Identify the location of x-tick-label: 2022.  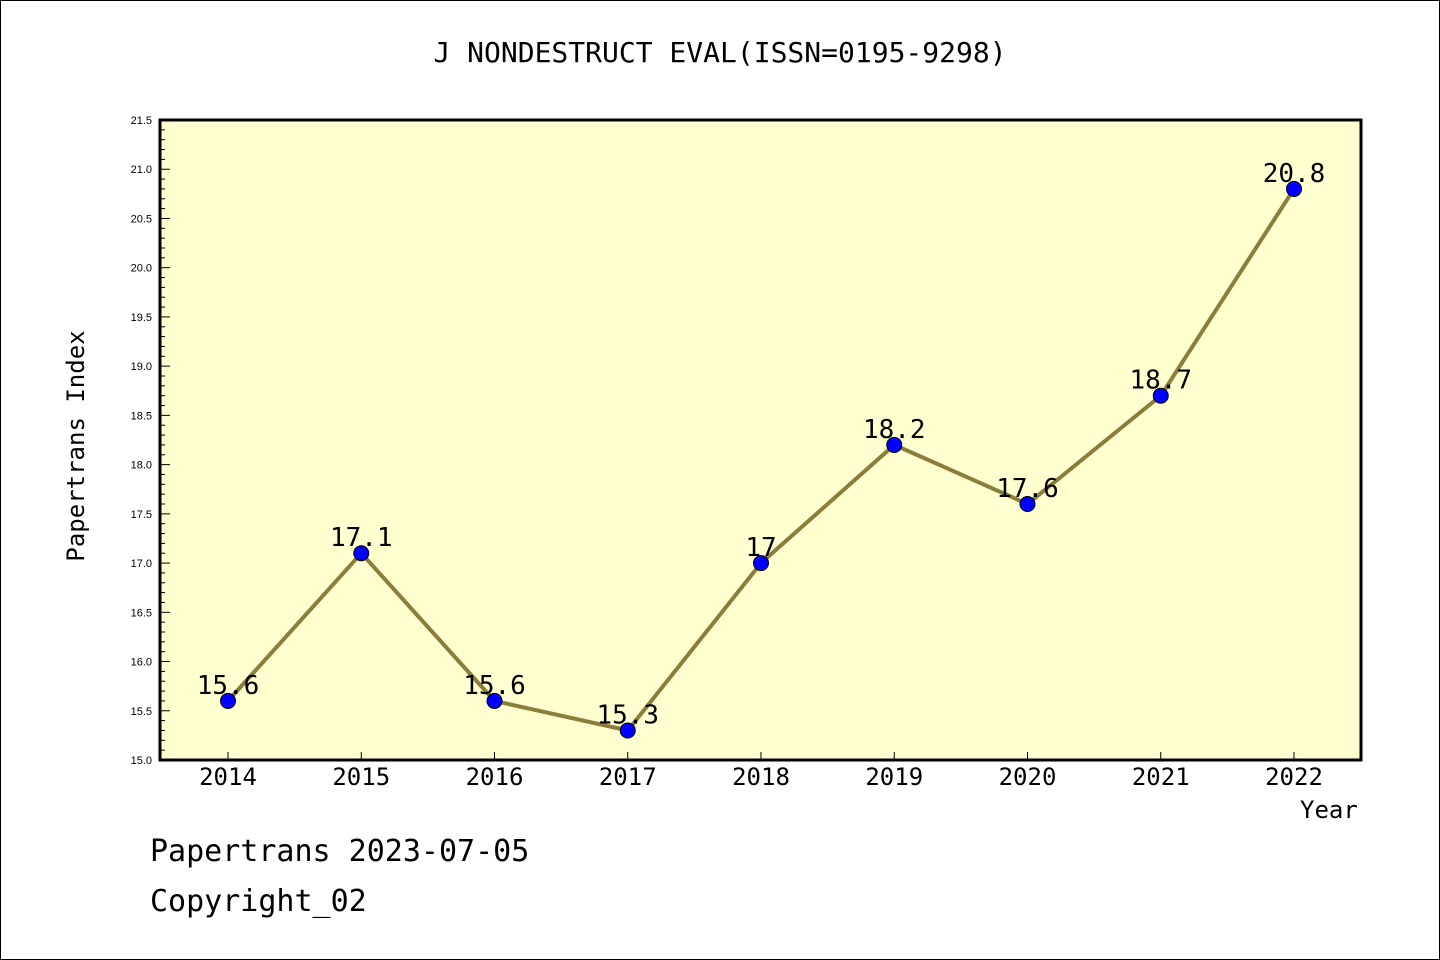
(1294, 777).